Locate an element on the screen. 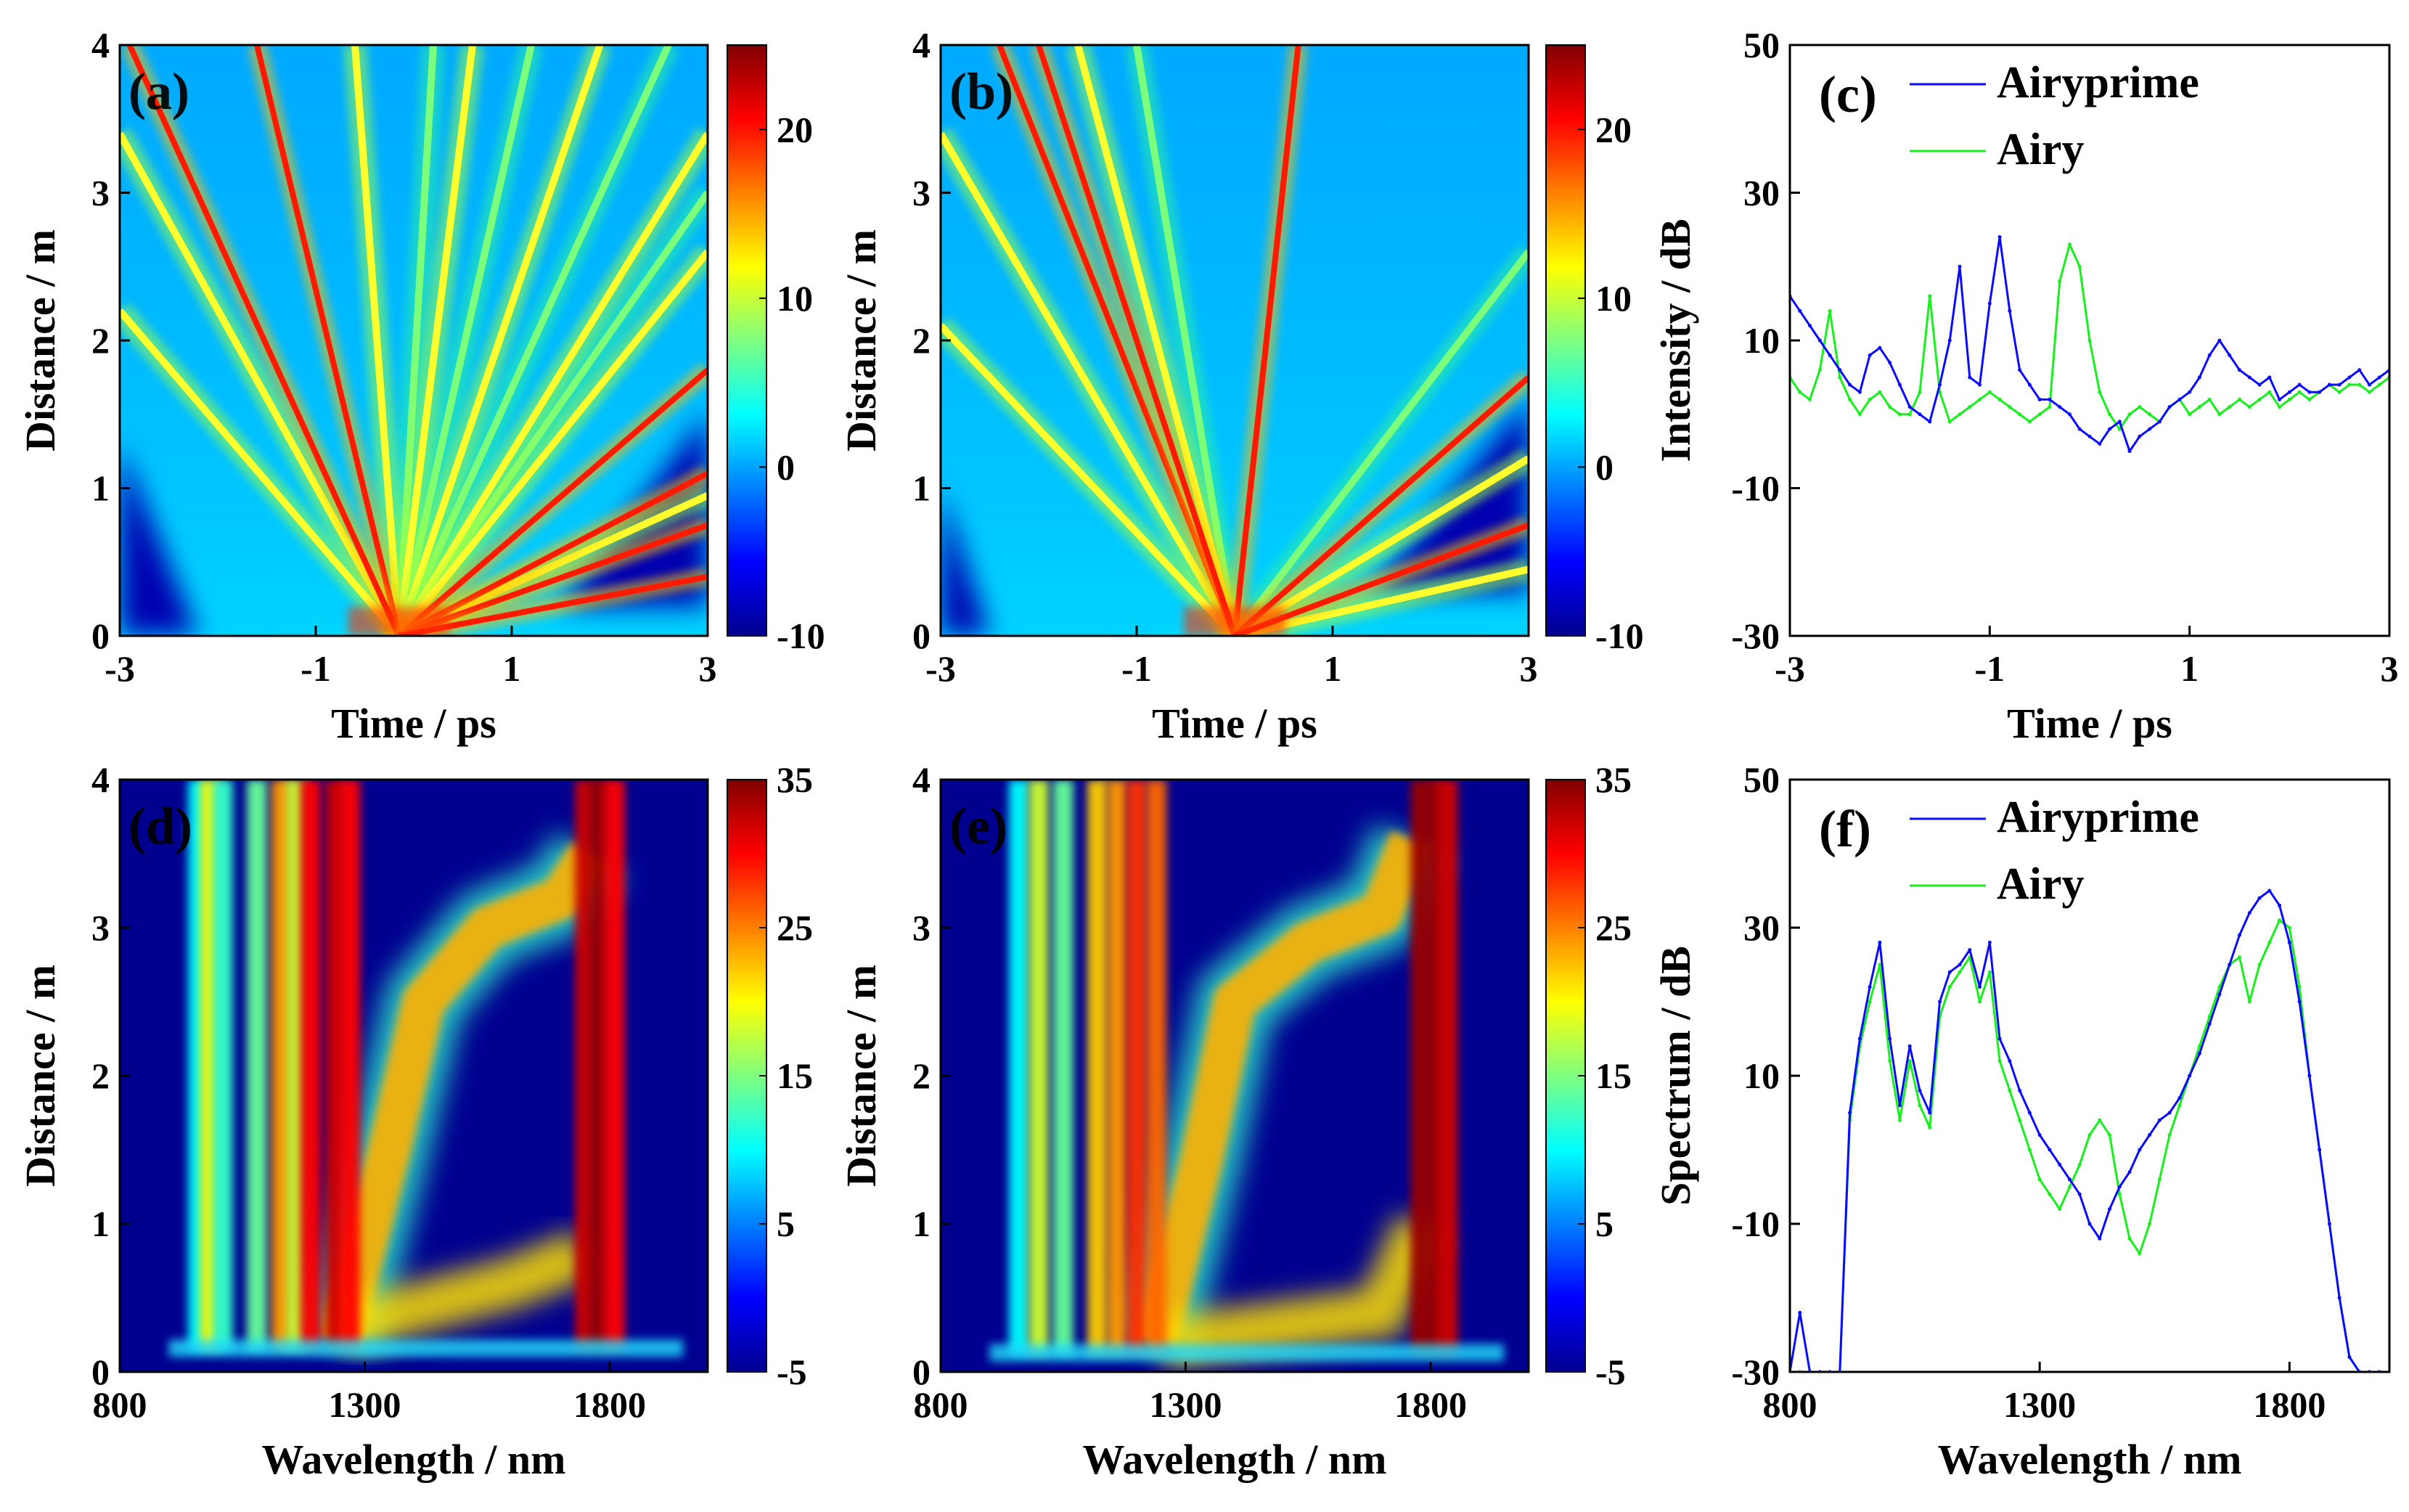 Image resolution: width=2409 pixels, height=1512 pixels. colorbar-tick-label: 0 is located at coordinates (1605, 466).